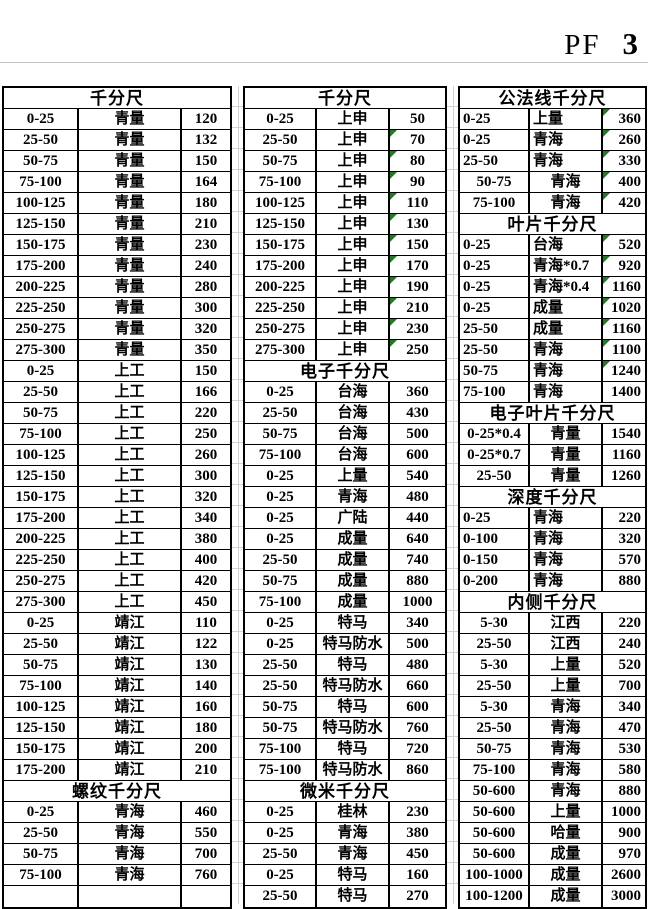 This screenshot has height=909, width=648. Describe the element at coordinates (117, 602) in the screenshot. I see `table-row: 275-300 上工 450` at that location.